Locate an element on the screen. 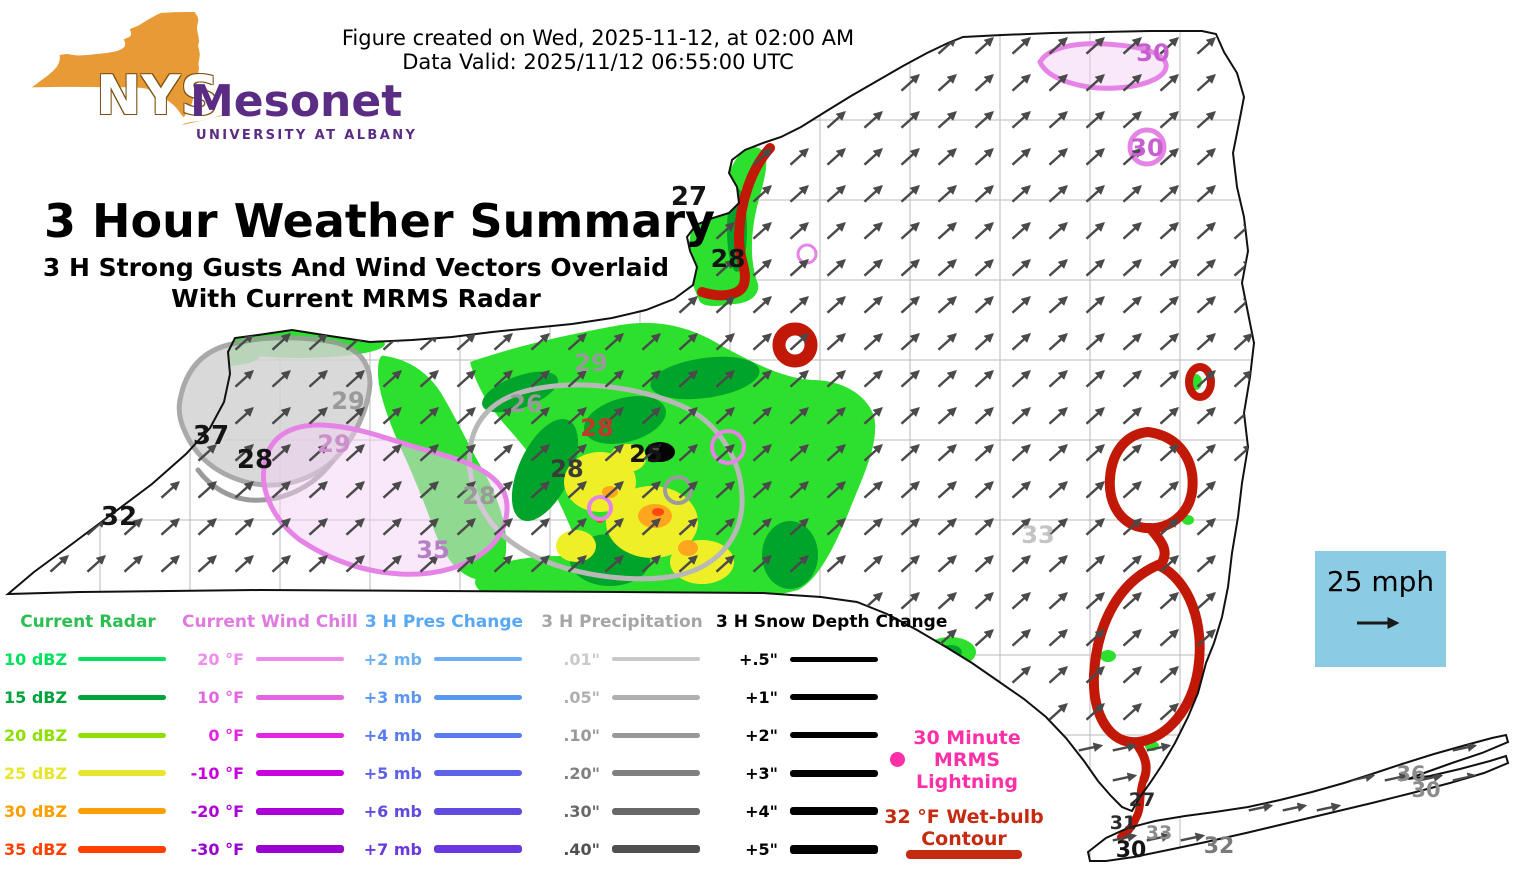 The width and height of the screenshot is (1536, 876). radar-darkgreen is located at coordinates (790, 555).